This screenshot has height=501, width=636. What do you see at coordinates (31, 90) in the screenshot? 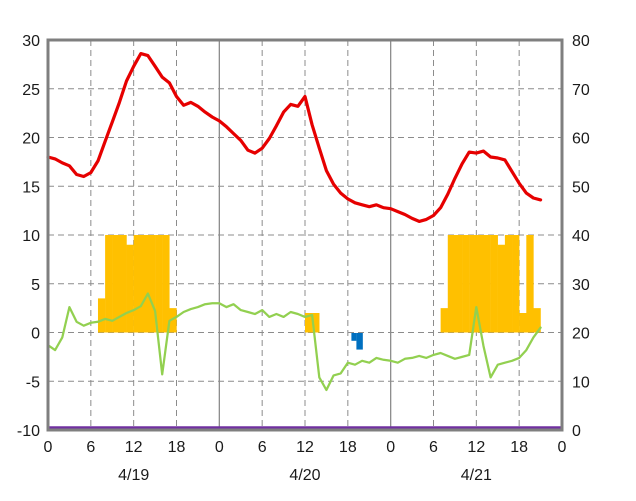
I see `y-left-tick-label: 25` at bounding box center [31, 90].